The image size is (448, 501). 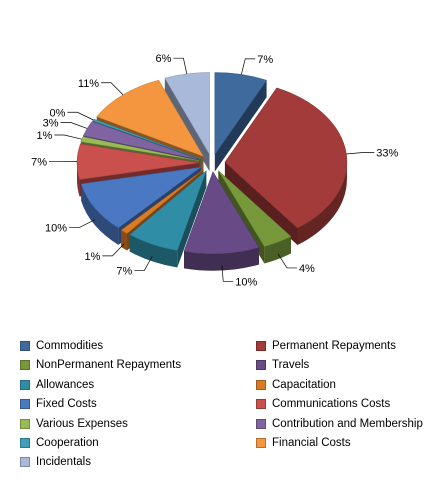 I want to click on legend-label: Incidentals, so click(x=63, y=462).